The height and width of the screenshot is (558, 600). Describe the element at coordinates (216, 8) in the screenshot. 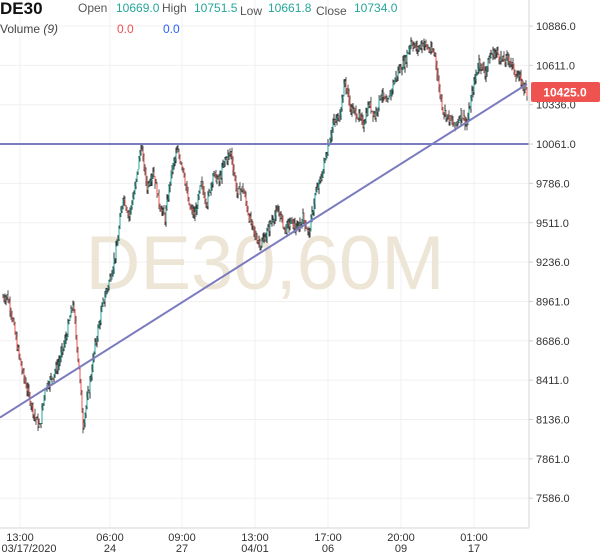

I see `high-value: 10751.5` at that location.